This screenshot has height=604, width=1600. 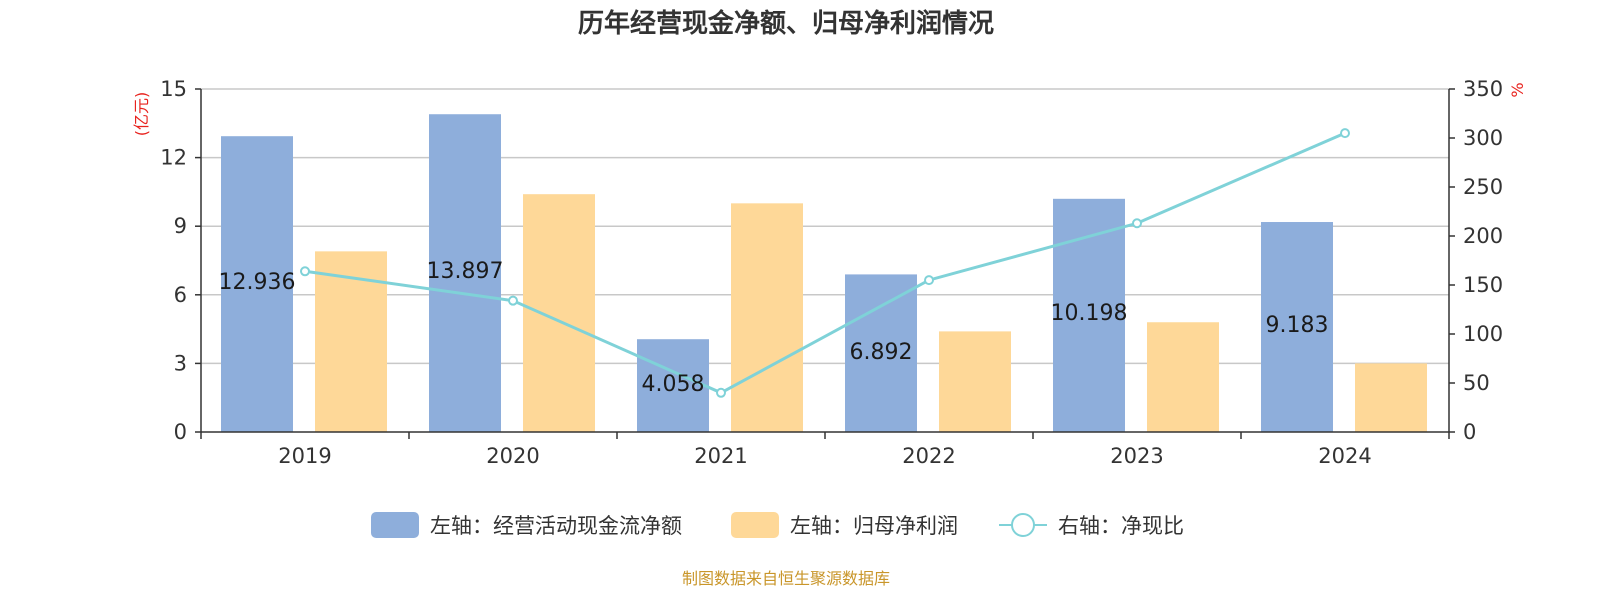 I want to click on data-label-operating-cashflow: 12.936, so click(x=257, y=282).